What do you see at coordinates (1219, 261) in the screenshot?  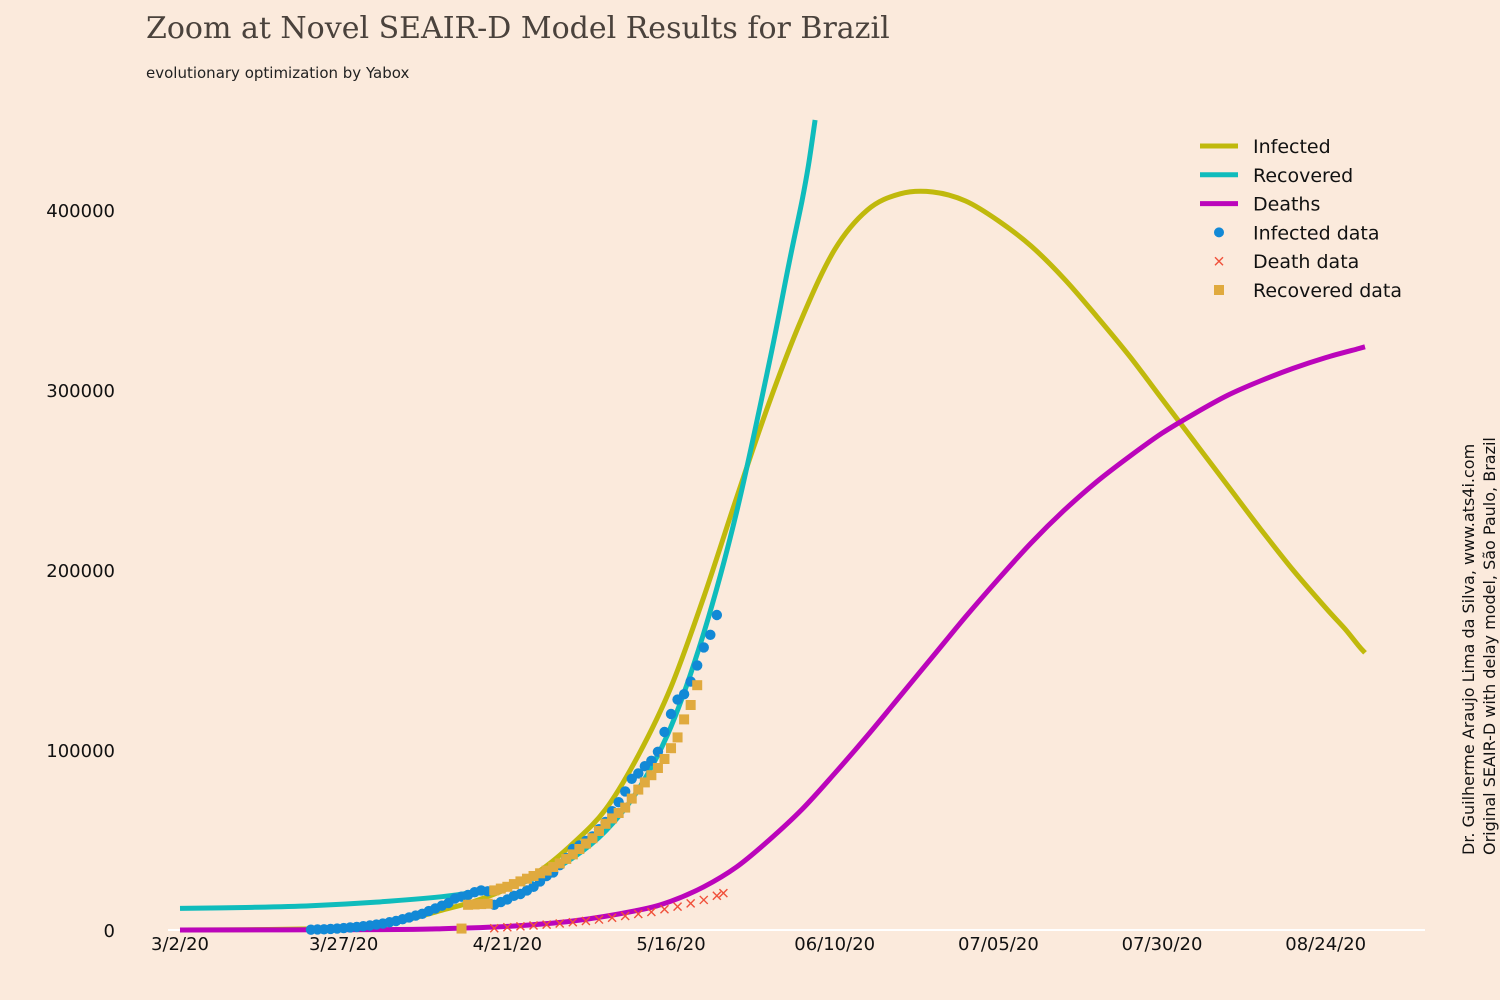 I see `legend-x-marker` at bounding box center [1219, 261].